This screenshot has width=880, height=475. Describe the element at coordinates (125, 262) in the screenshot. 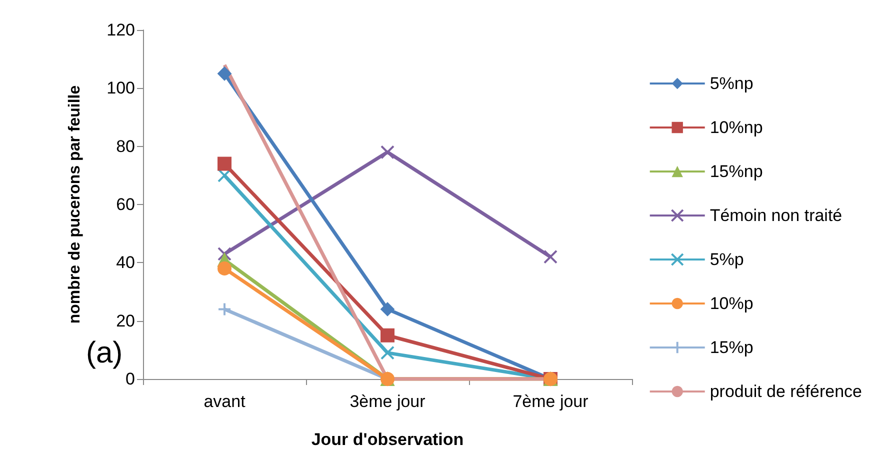

I see `y-tick-label: 40` at that location.